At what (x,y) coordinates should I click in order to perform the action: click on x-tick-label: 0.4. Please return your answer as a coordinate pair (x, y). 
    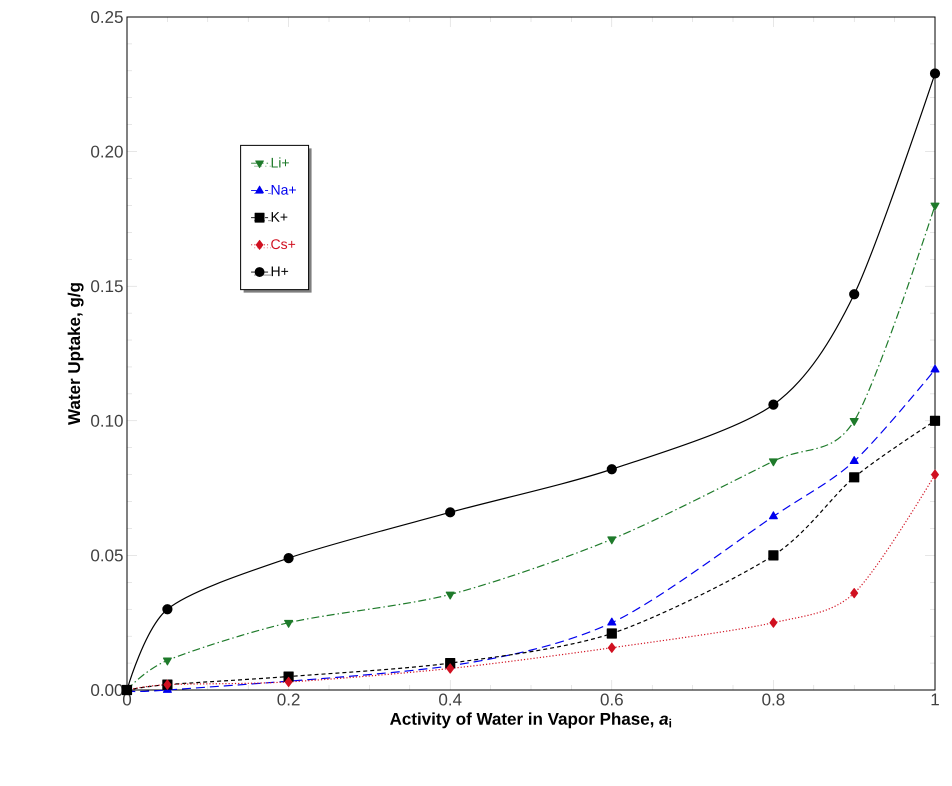
    Looking at the image, I should click on (450, 700).